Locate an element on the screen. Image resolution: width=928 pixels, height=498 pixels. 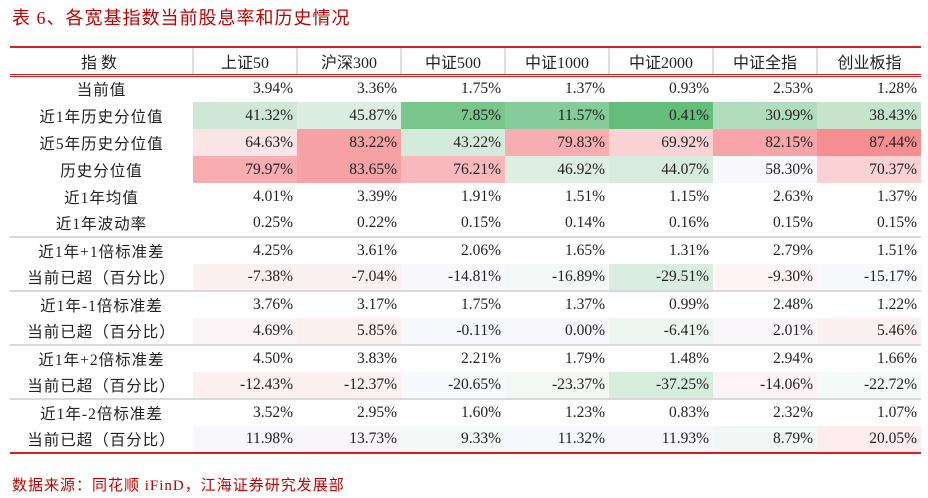
table-cell: 5.46% is located at coordinates (869, 331).